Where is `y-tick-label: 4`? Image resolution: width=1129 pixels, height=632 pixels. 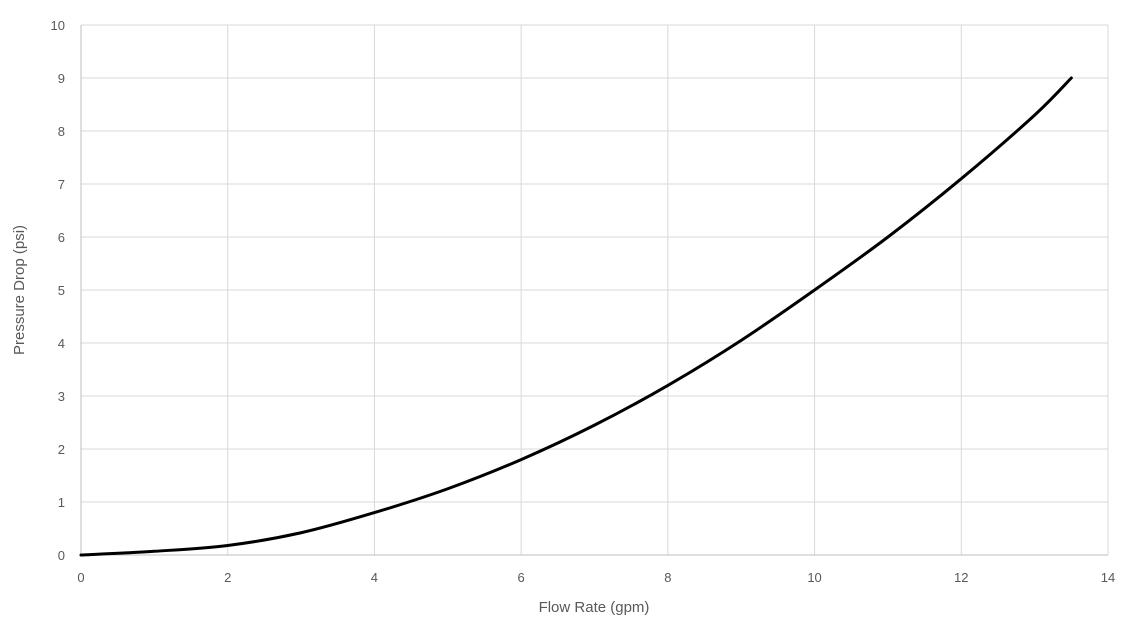 y-tick-label: 4 is located at coordinates (61, 343).